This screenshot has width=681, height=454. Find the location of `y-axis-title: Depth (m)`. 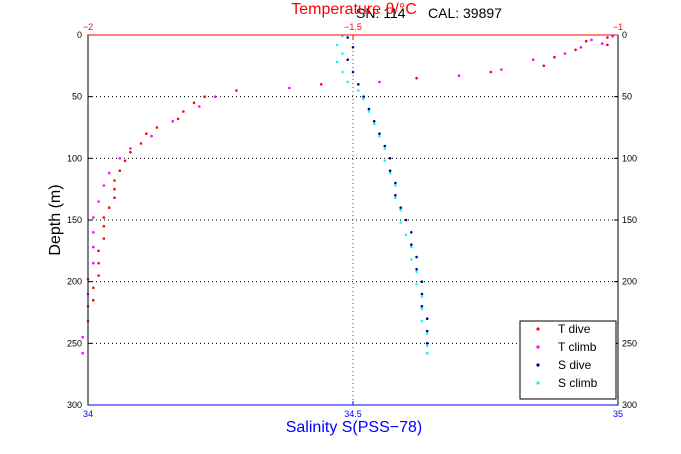

y-axis-title: Depth (m) is located at coordinates (55, 219).